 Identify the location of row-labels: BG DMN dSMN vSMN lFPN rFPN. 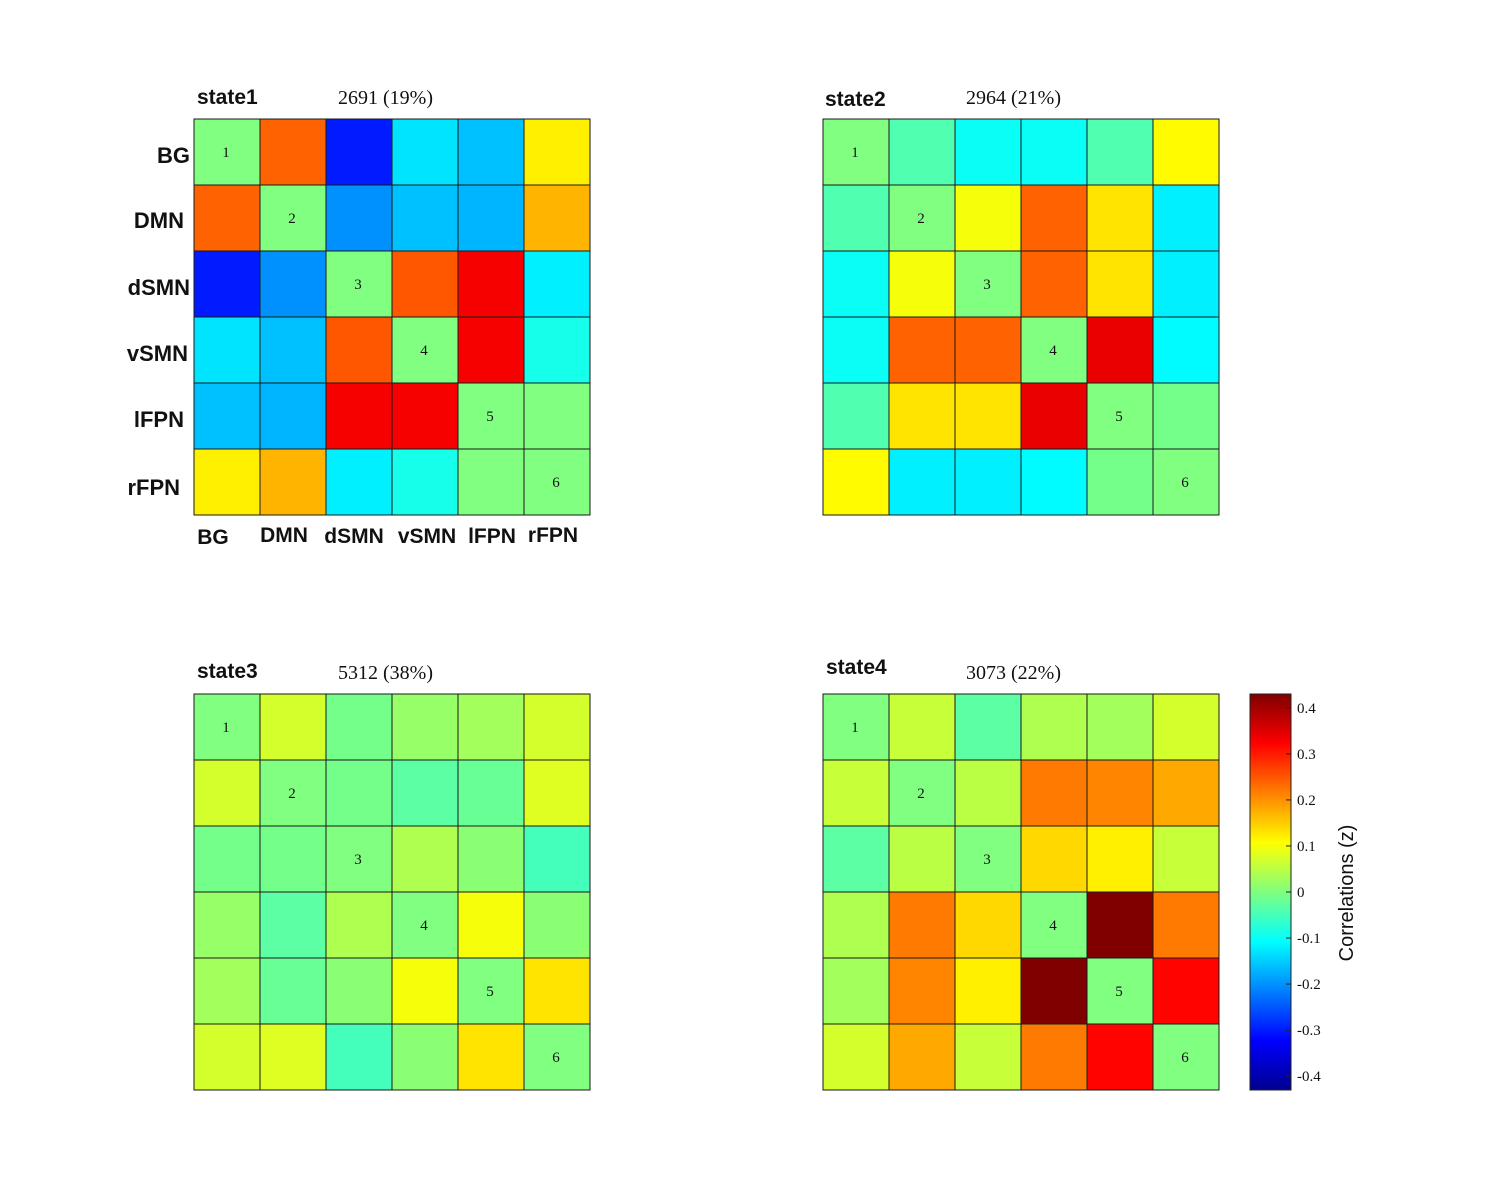
(158, 321).